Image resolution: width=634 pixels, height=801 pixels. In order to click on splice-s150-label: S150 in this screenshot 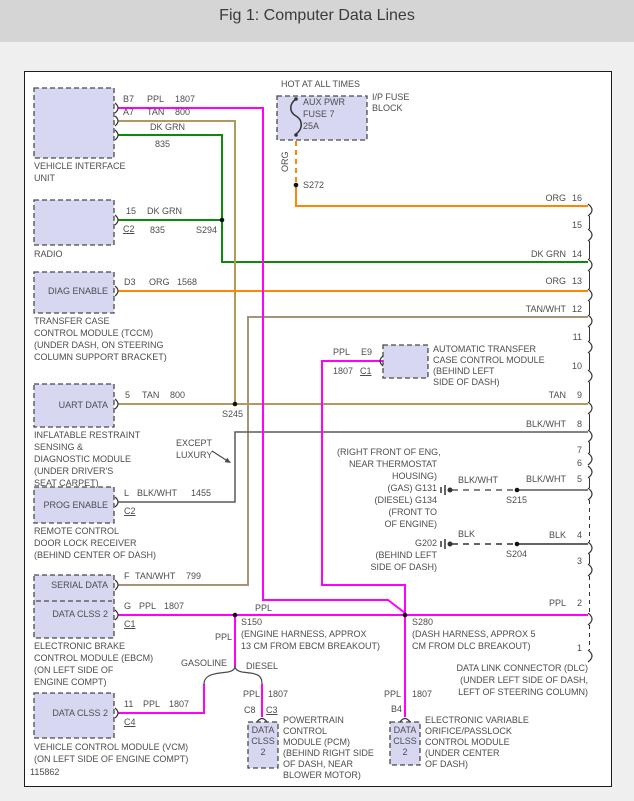, I will do `click(252, 622)`.